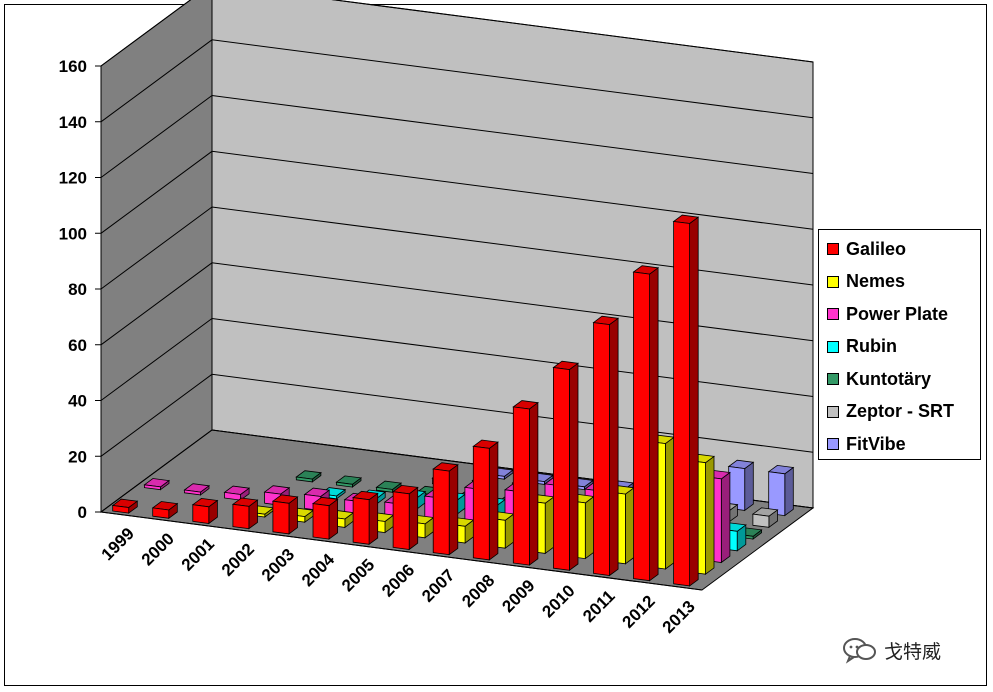  I want to click on legend-item: FitVibe, so click(866, 444).